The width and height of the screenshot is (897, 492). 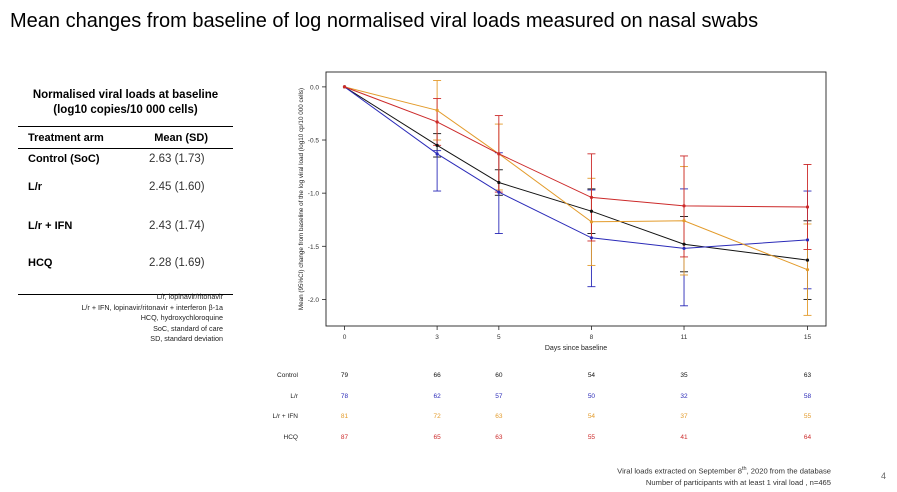 What do you see at coordinates (684, 437) in the screenshot?
I see `at-risk-count: 41` at bounding box center [684, 437].